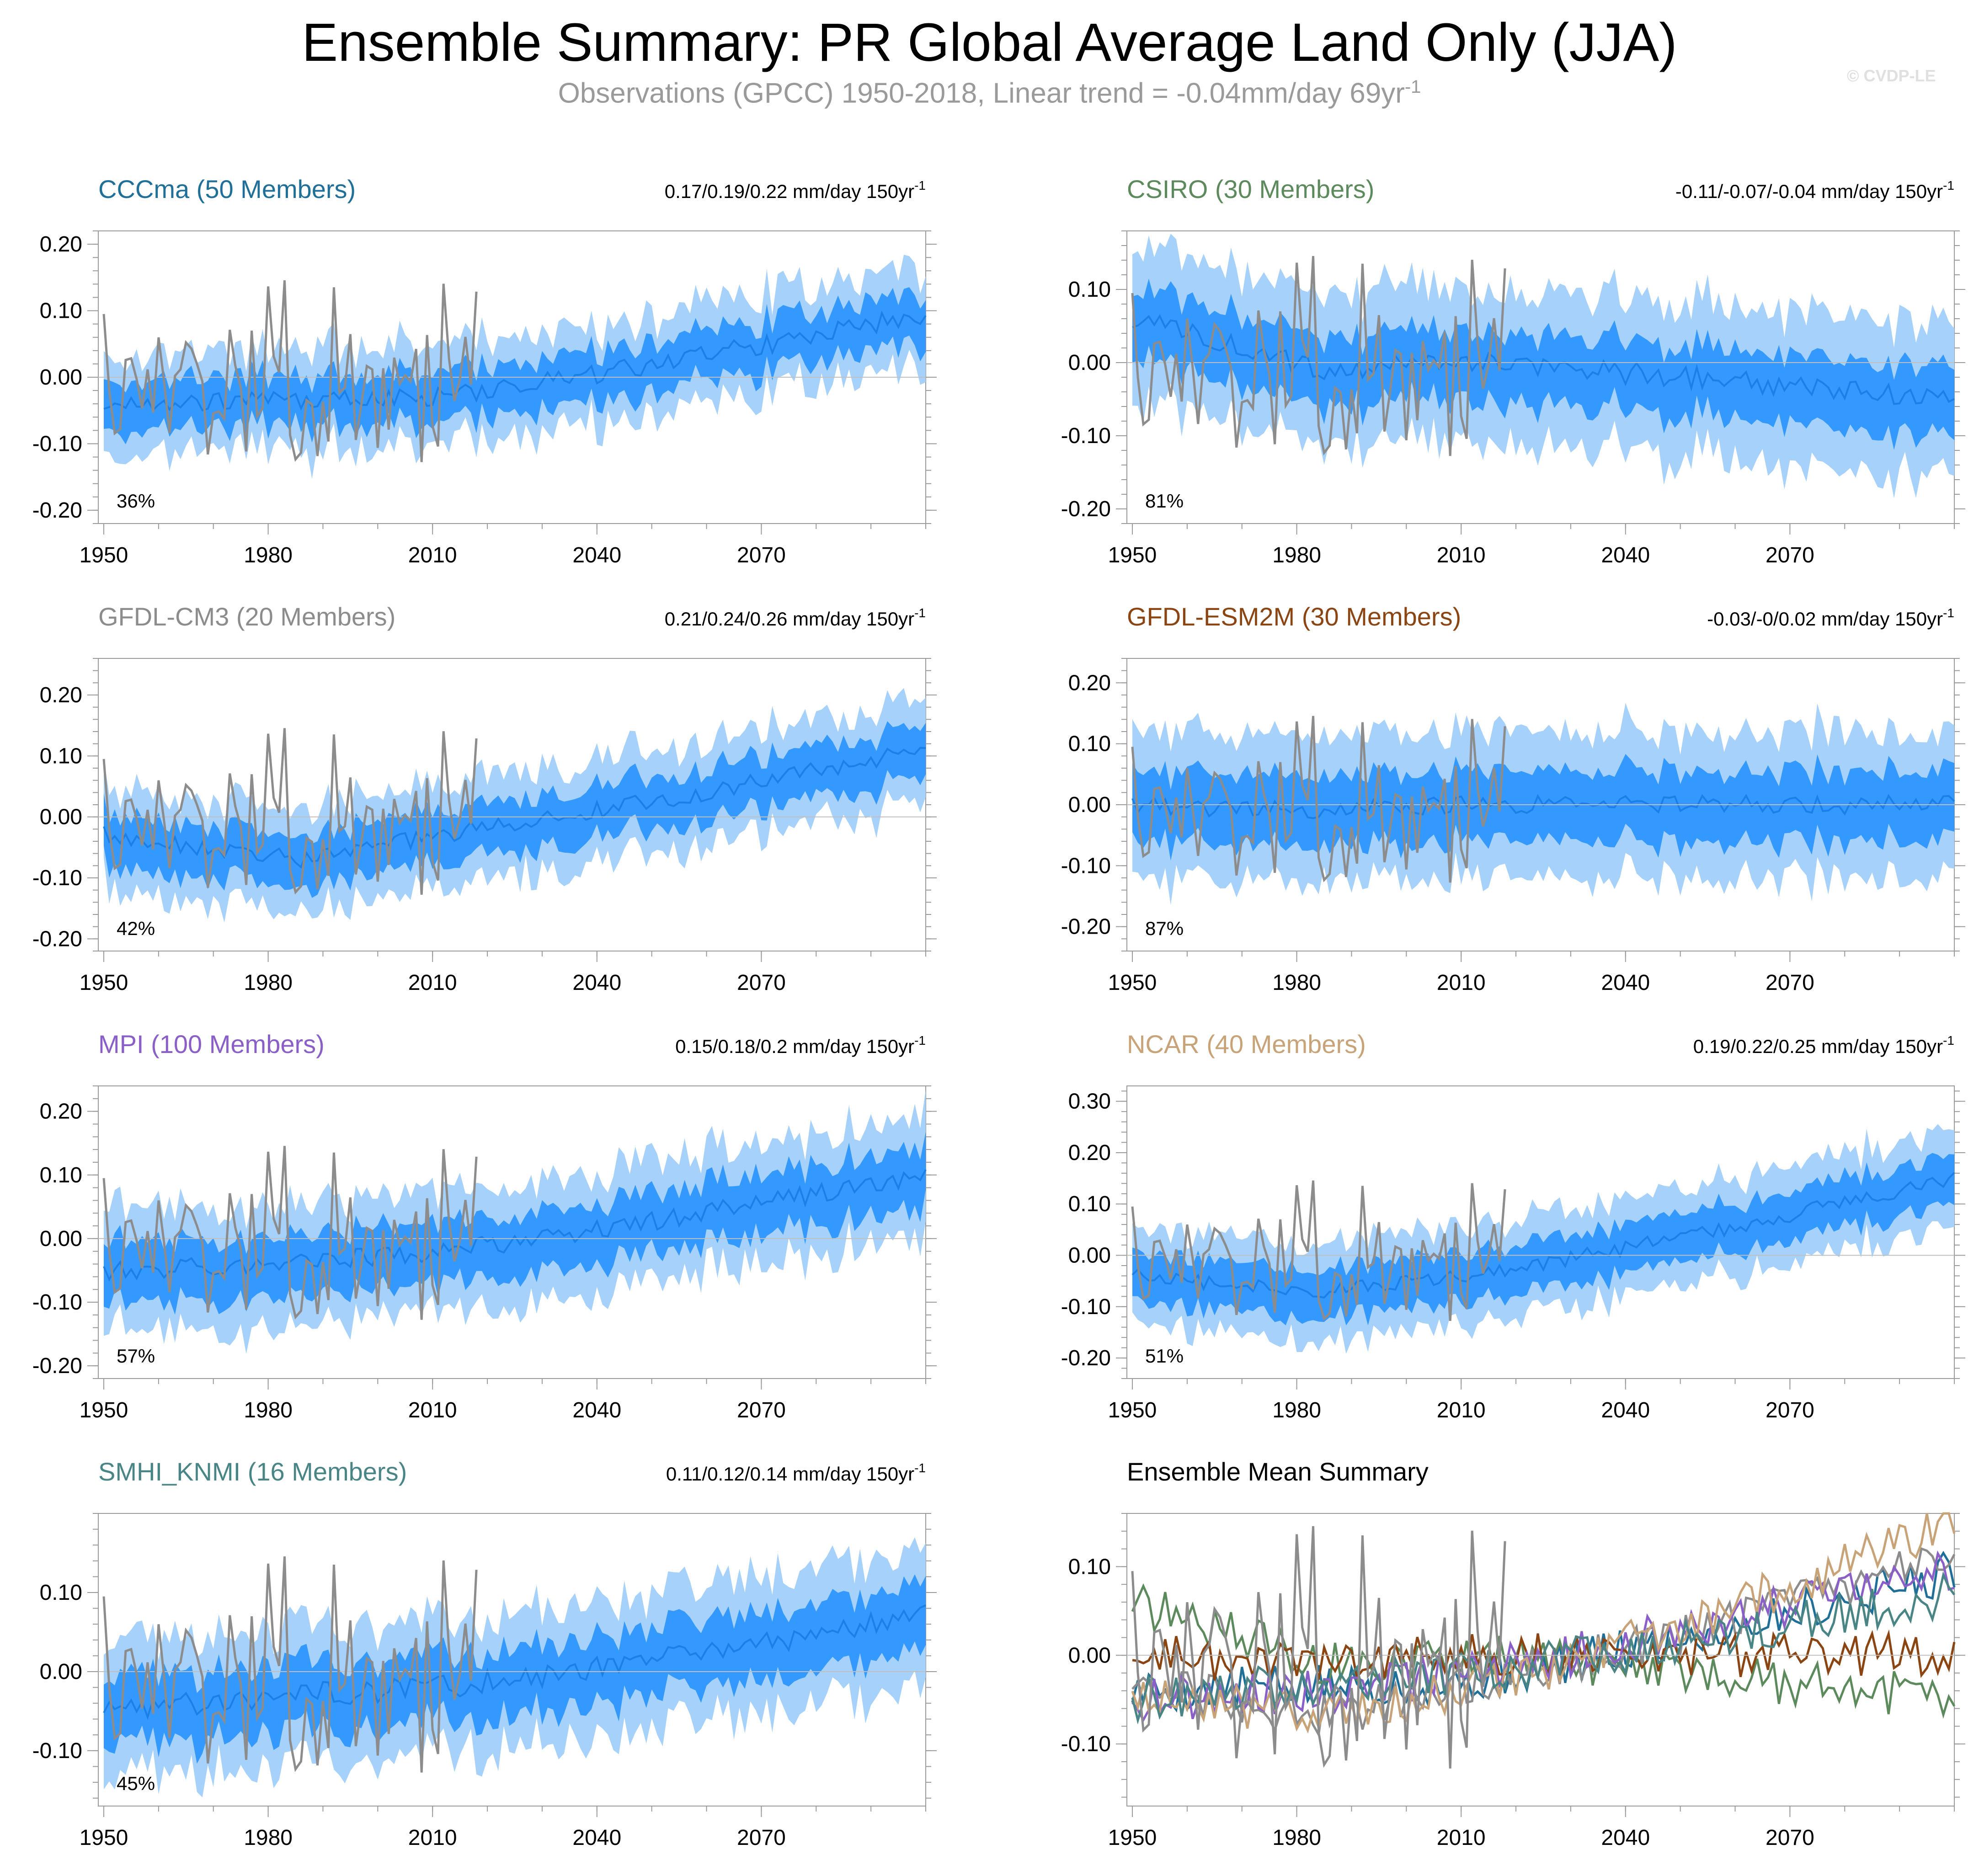 This screenshot has height=1876, width=1979. I want to click on panel-title: CCCma (50 Members), so click(227, 189).